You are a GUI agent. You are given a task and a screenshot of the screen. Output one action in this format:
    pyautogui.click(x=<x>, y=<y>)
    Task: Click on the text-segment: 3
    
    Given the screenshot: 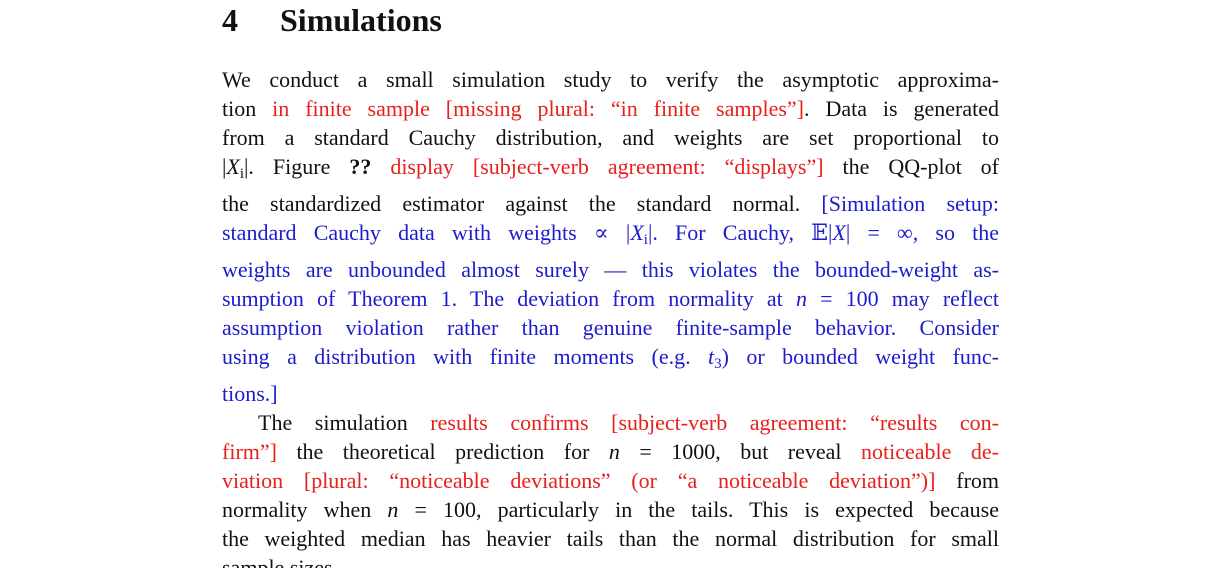 What is the action you would take?
    pyautogui.click(x=718, y=364)
    